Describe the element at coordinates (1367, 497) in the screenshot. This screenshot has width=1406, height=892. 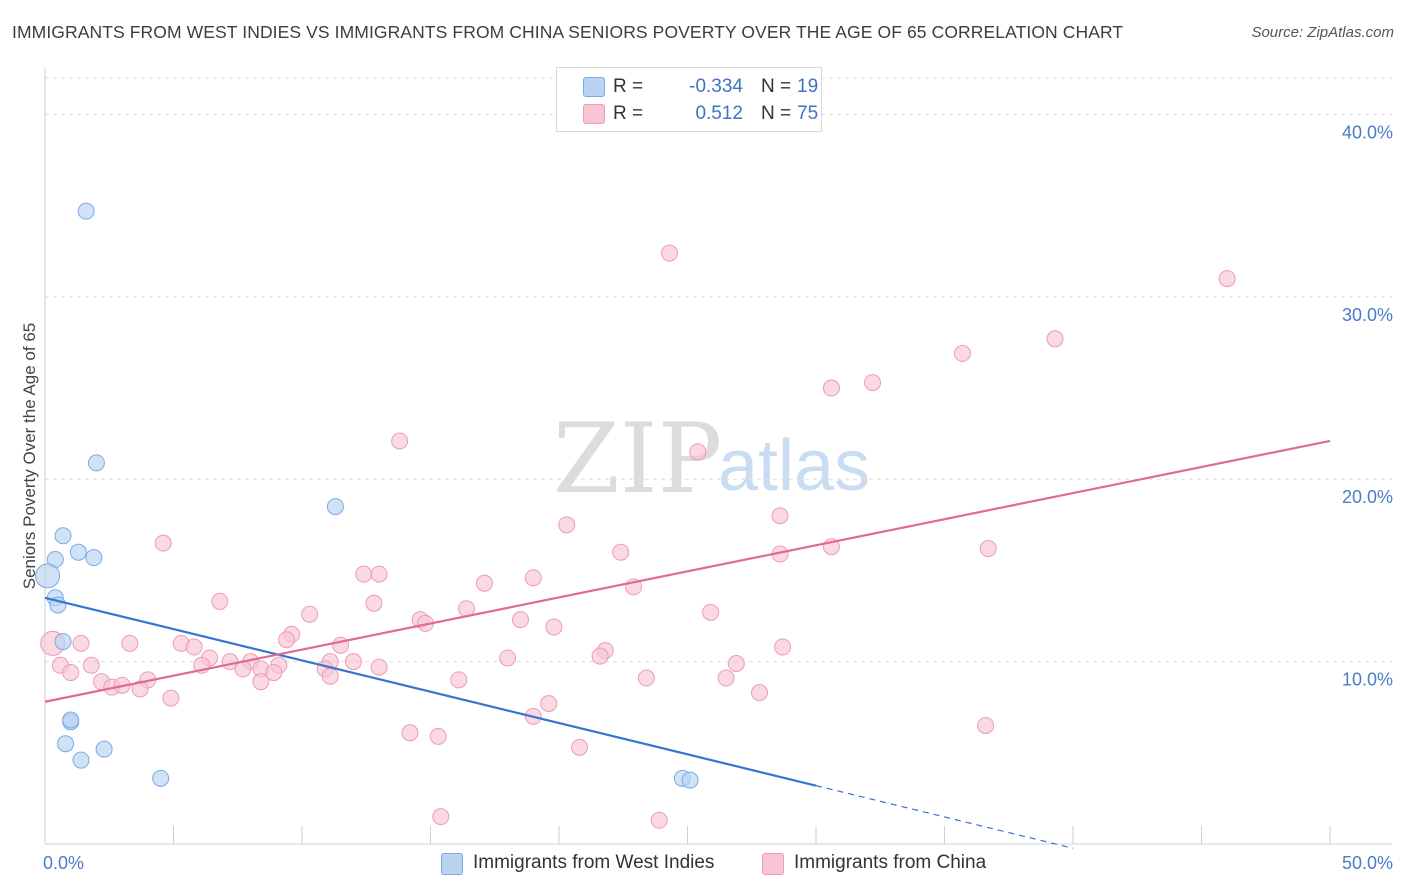
I see `y-tick-label: 20.0%` at that location.